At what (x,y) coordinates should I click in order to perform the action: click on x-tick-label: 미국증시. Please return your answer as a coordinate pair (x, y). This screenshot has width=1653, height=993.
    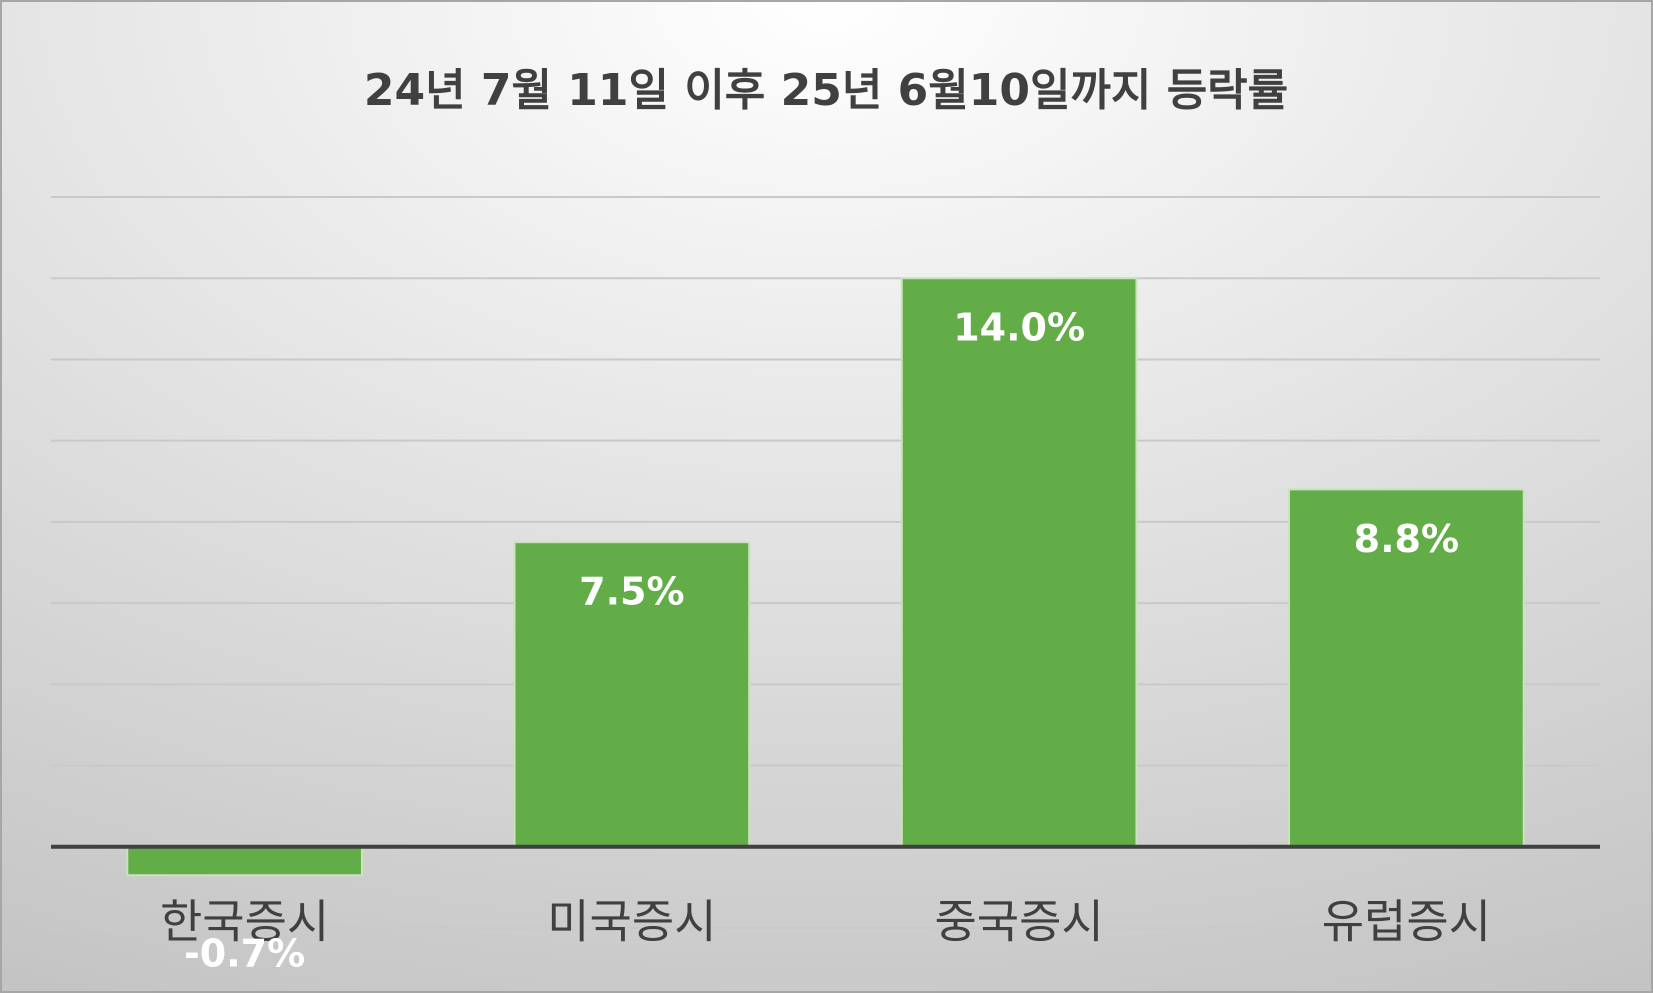
    Looking at the image, I should click on (631, 922).